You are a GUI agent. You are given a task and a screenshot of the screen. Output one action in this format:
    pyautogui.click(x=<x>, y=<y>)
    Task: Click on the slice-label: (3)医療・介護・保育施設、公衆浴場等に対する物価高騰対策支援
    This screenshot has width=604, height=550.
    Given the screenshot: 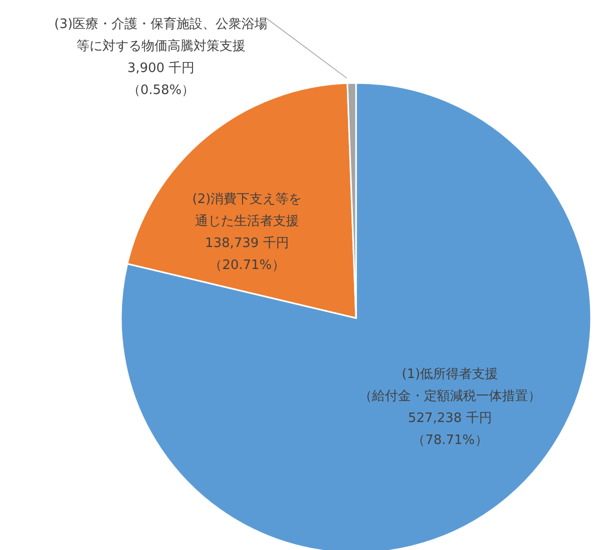 What is the action you would take?
    pyautogui.click(x=161, y=35)
    